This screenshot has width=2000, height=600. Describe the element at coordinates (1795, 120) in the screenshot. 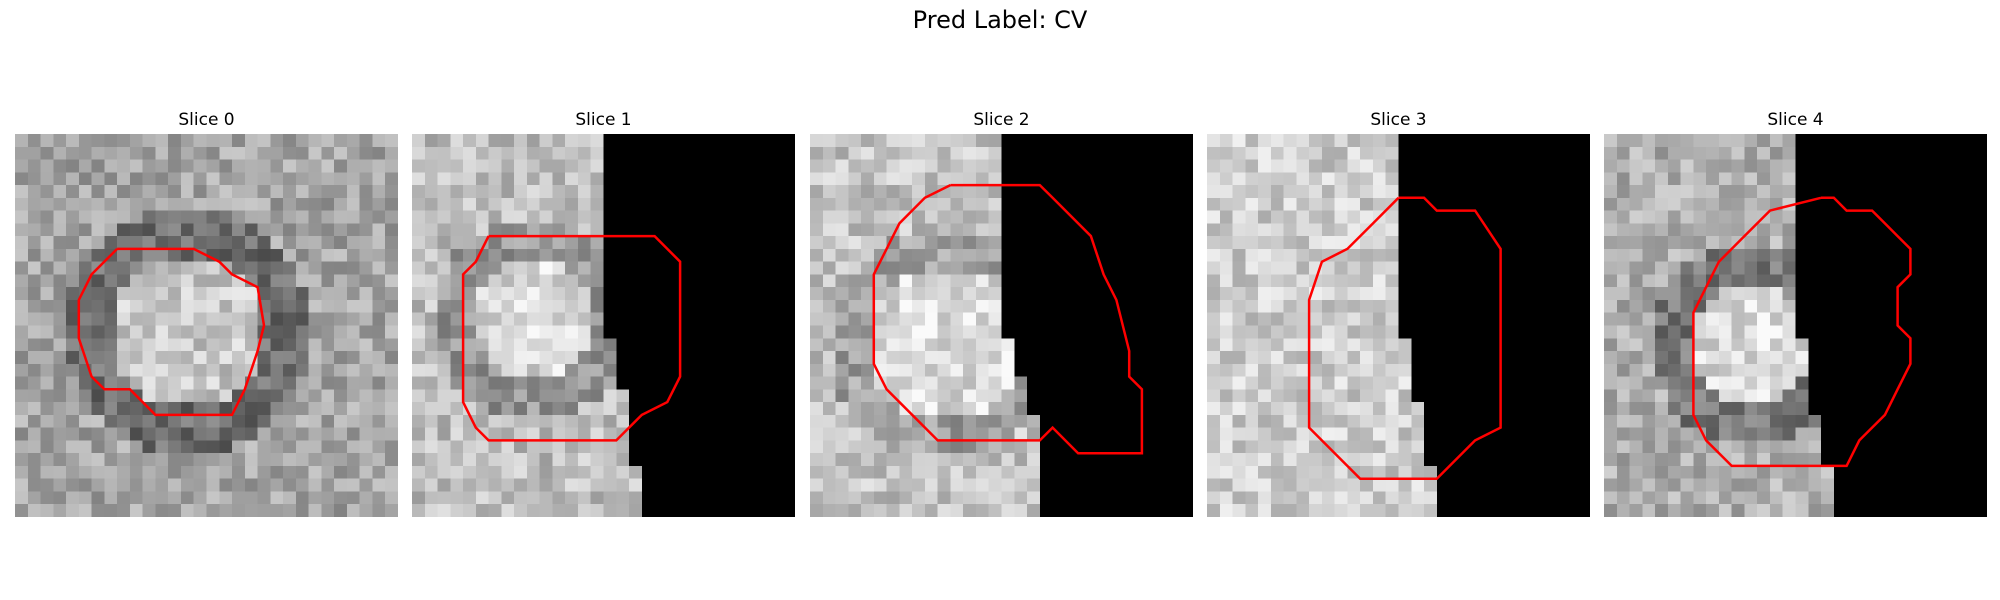

I see `slice-title: Slice 4` at that location.